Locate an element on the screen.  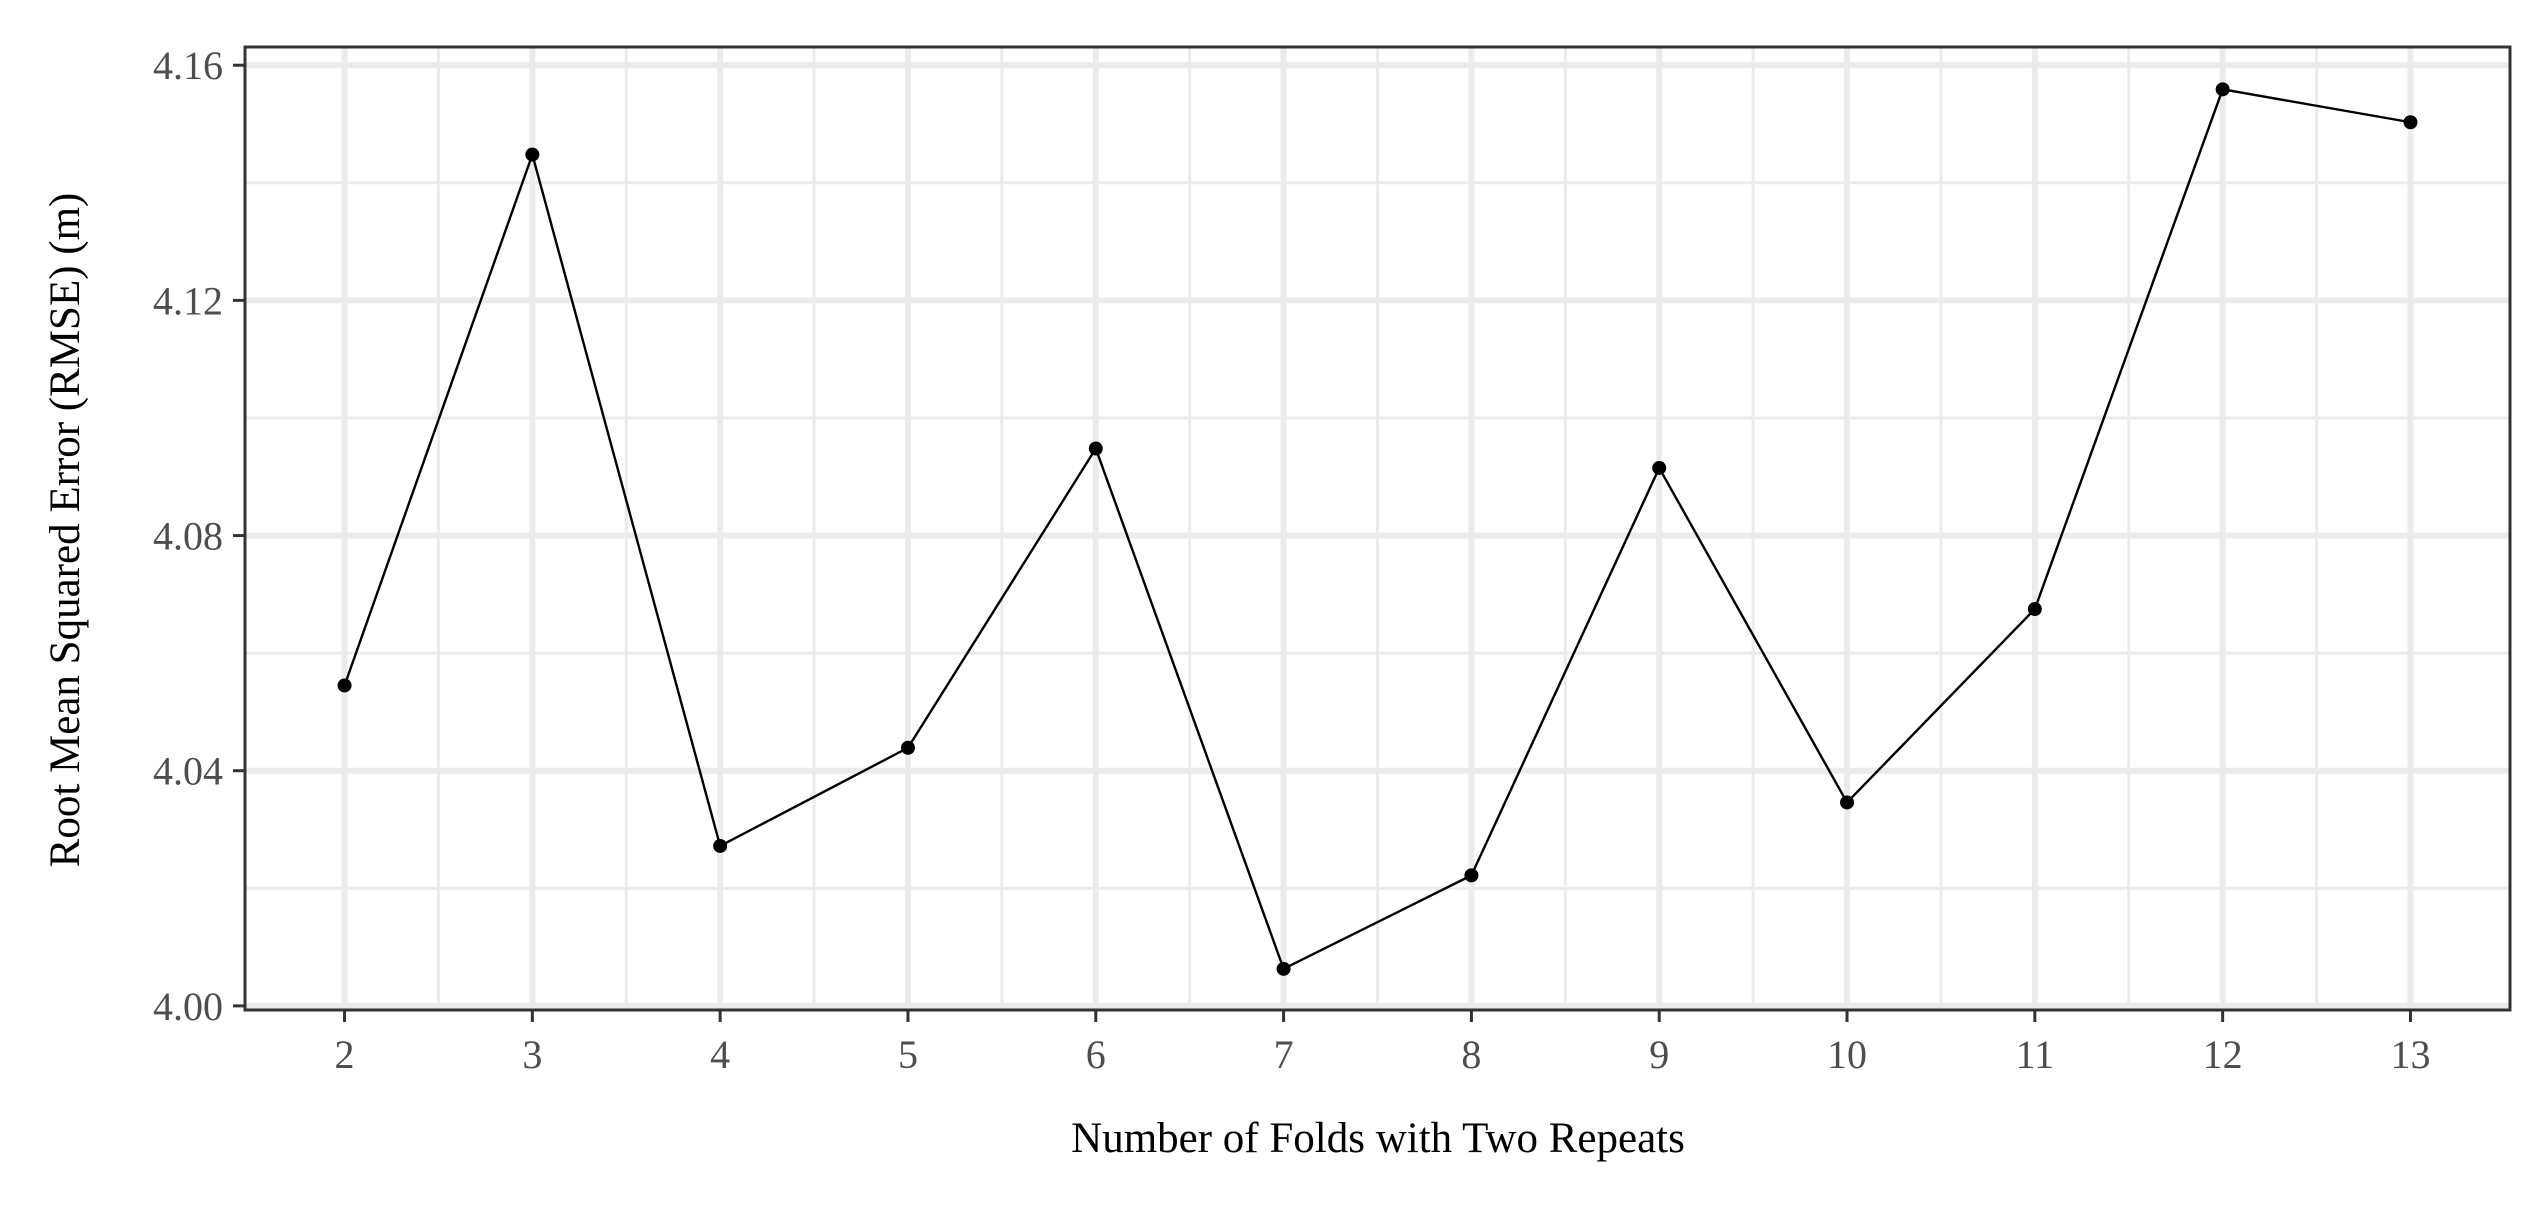
x-tick-label: 12 is located at coordinates (2223, 1054).